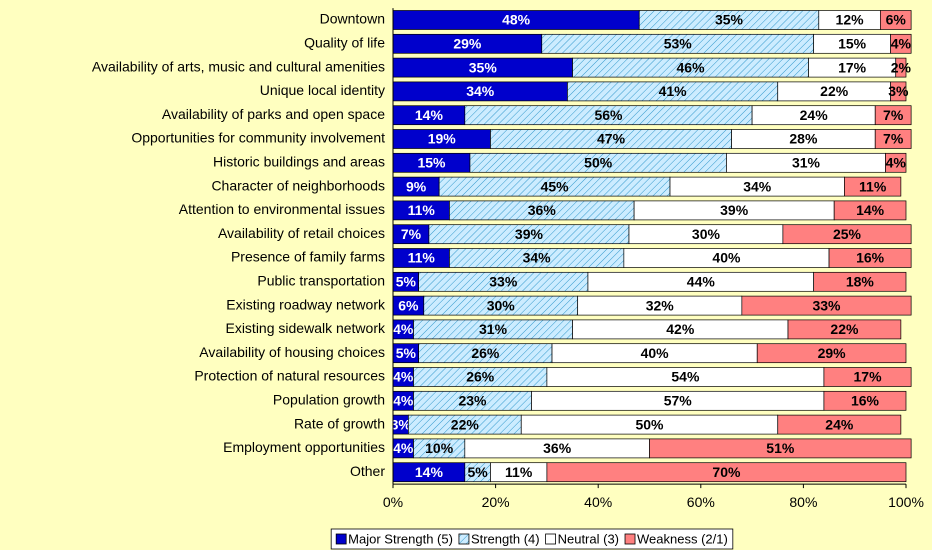 The height and width of the screenshot is (550, 932). Describe the element at coordinates (682, 538) in the screenshot. I see `legend-label: Weakness (2/1)` at that location.